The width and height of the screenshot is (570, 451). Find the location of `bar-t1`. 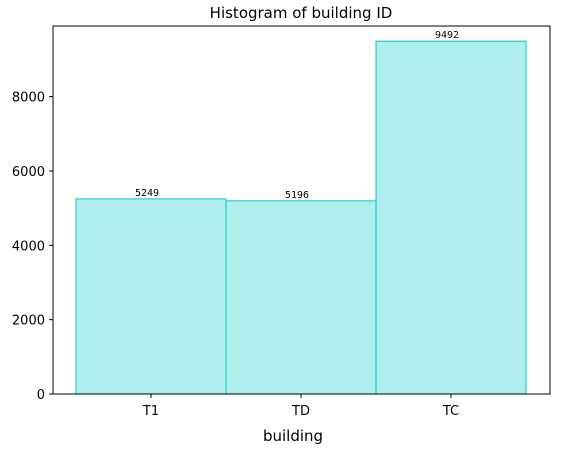

bar-t1 is located at coordinates (151, 296).